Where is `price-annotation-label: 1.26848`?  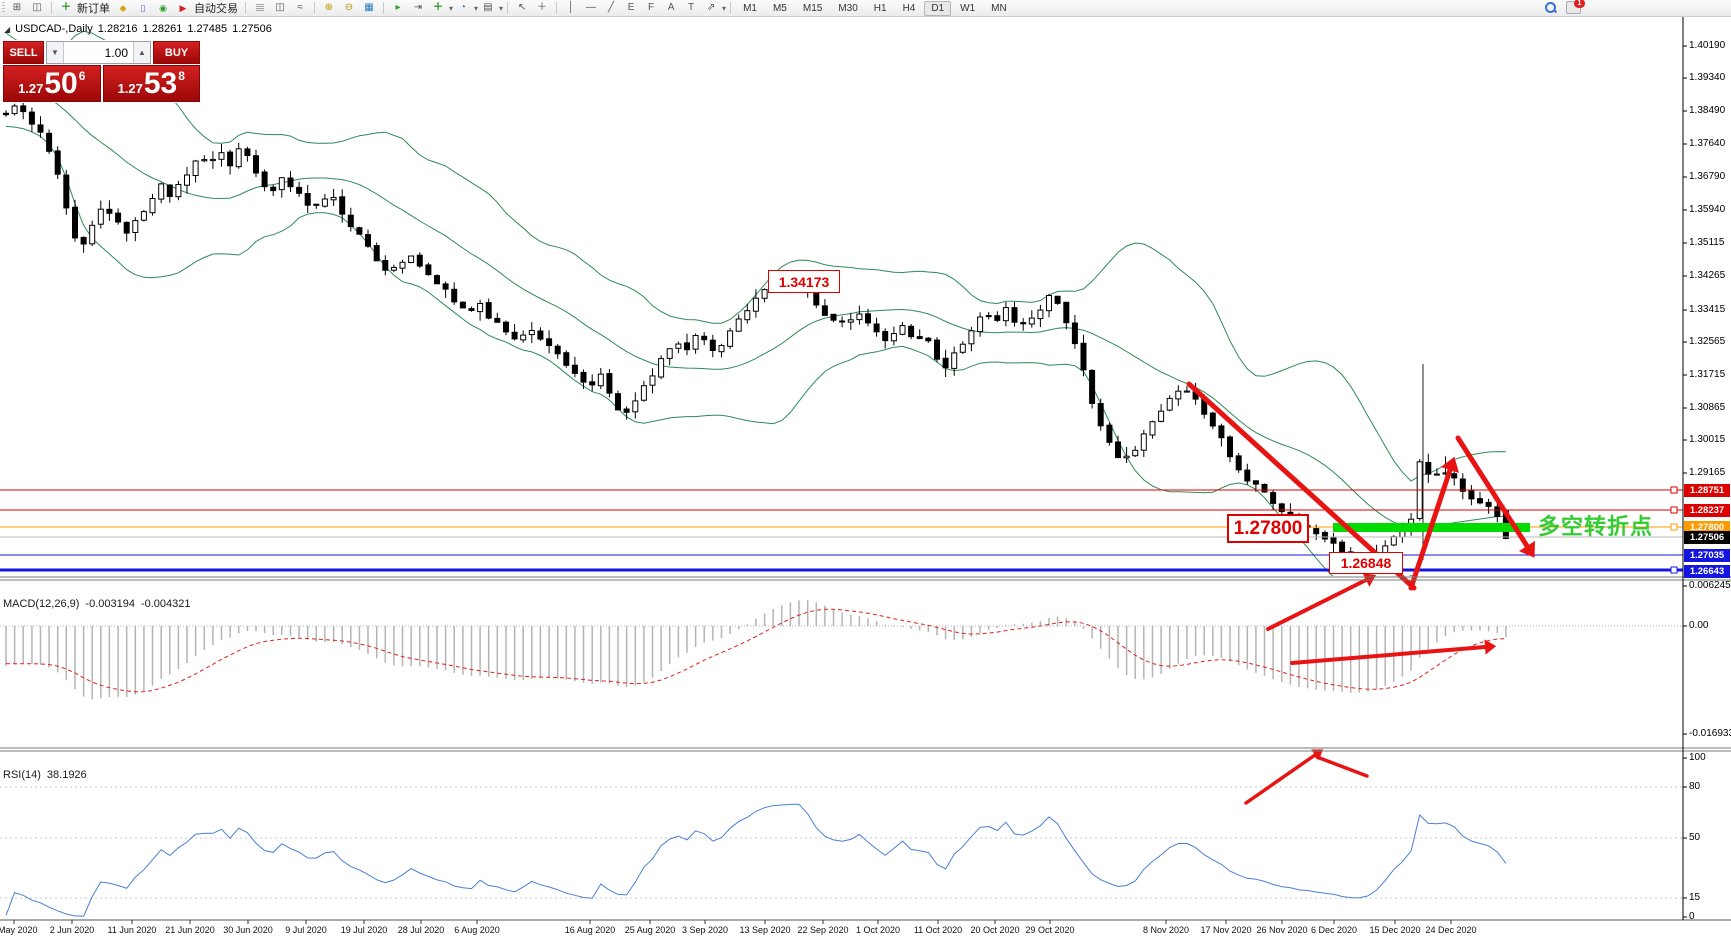 price-annotation-label: 1.26848 is located at coordinates (1366, 563).